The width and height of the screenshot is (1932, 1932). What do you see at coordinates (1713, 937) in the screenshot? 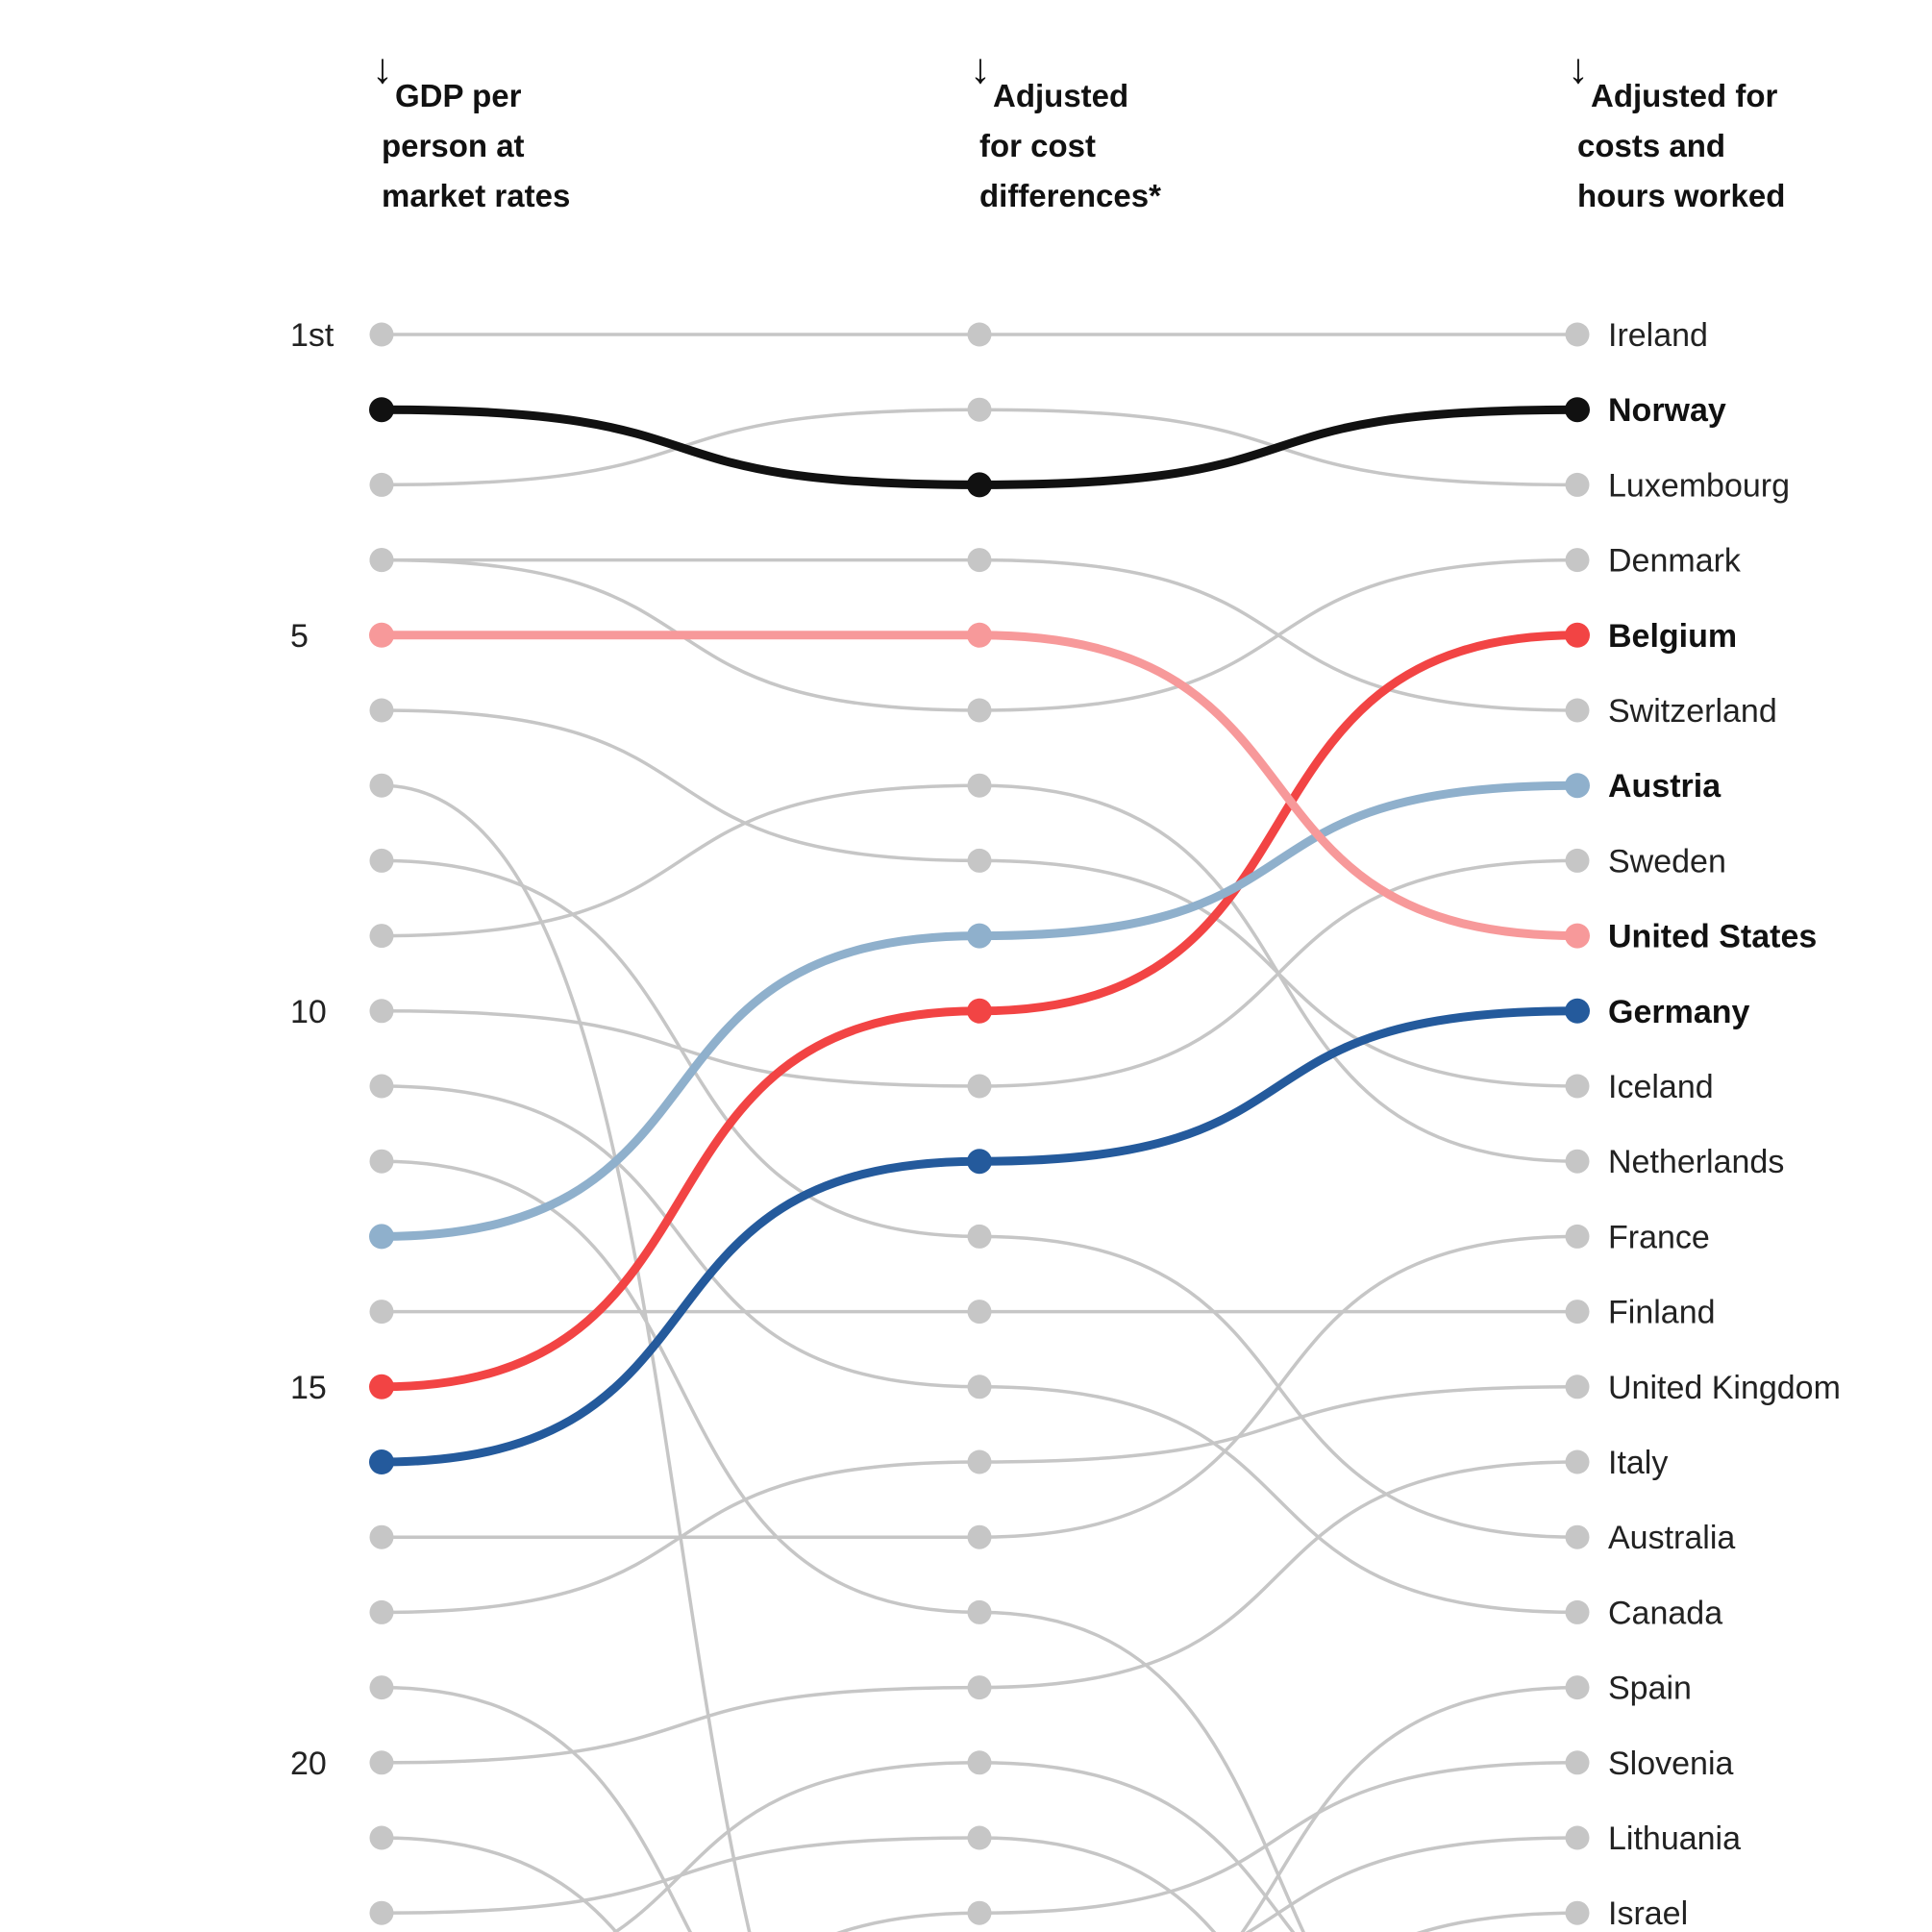
I see `country-label-united-states: United States` at bounding box center [1713, 937].